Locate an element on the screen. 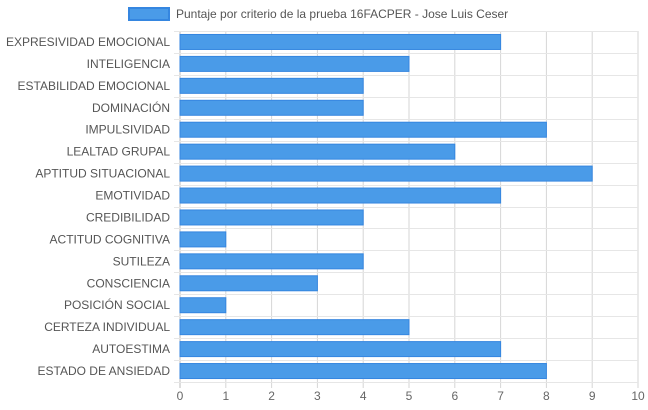 The width and height of the screenshot is (648, 410). category-label: DOMINACIÓN is located at coordinates (131, 107).